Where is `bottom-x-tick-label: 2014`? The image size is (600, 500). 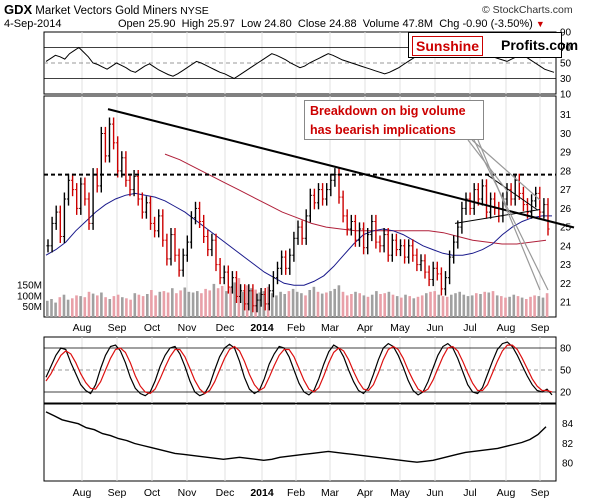 bottom-x-tick-label: 2014 is located at coordinates (262, 493).